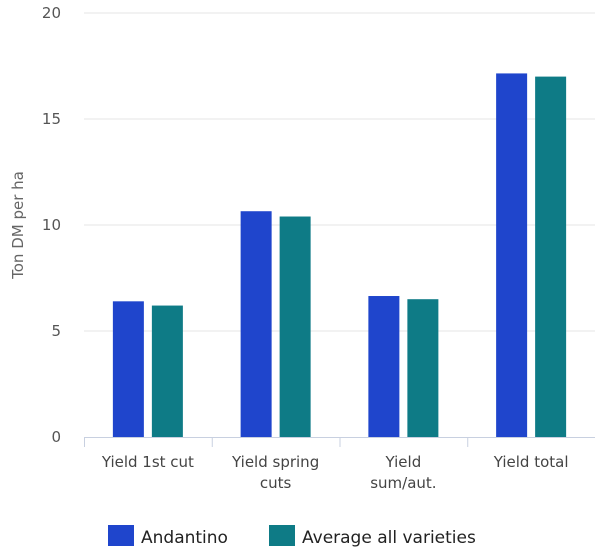 Image resolution: width=595 pixels, height=551 pixels. I want to click on x-category-label: Yield spring, so click(275, 462).